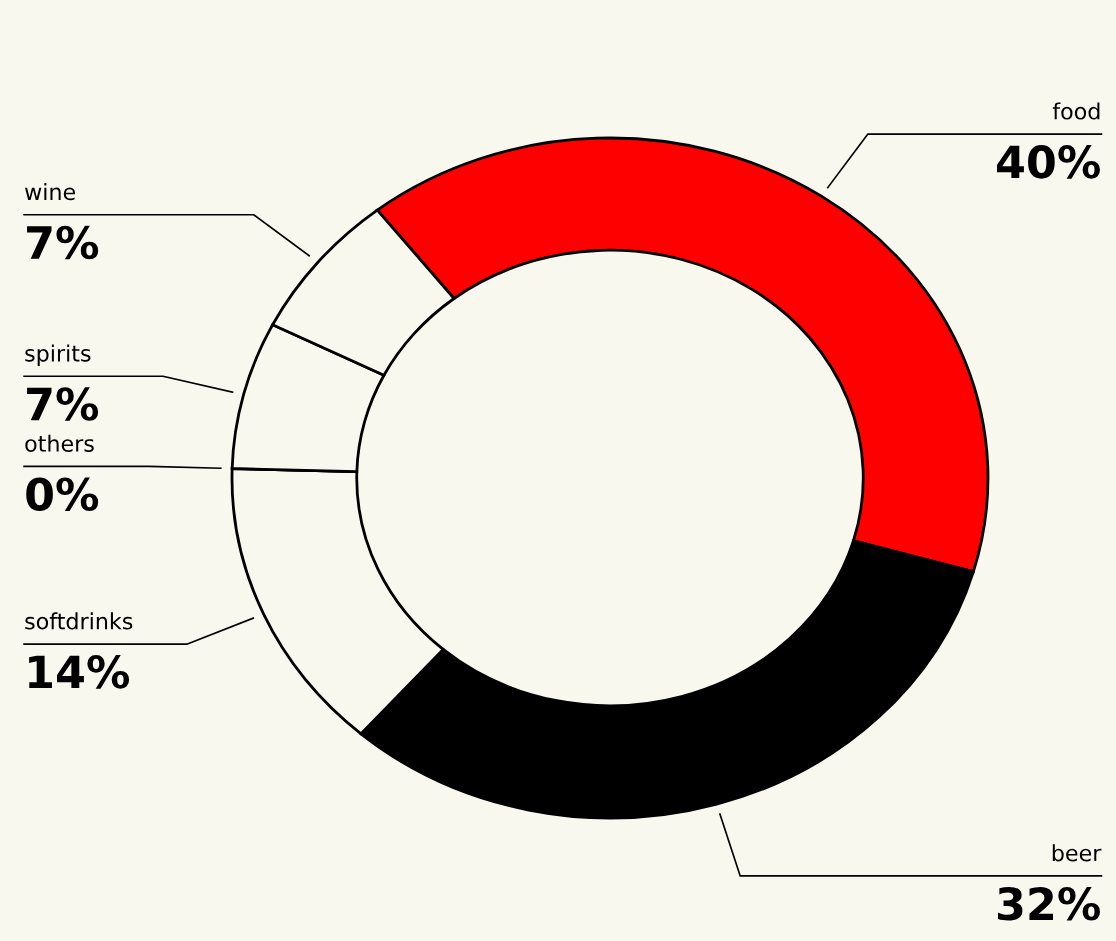 This screenshot has height=941, width=1116. What do you see at coordinates (62, 494) in the screenshot?
I see `text: 0%` at bounding box center [62, 494].